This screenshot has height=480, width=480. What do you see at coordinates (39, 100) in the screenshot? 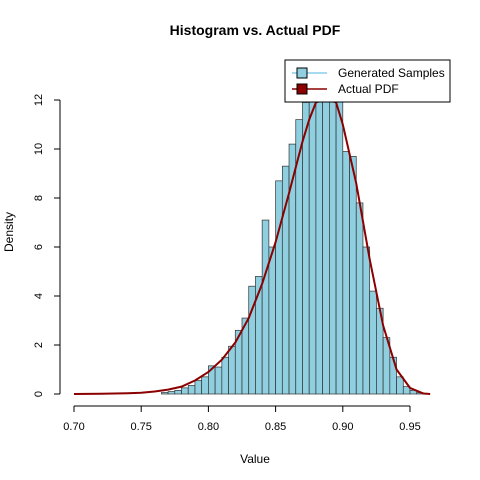
I see `y-tick-label: 12` at bounding box center [39, 100].